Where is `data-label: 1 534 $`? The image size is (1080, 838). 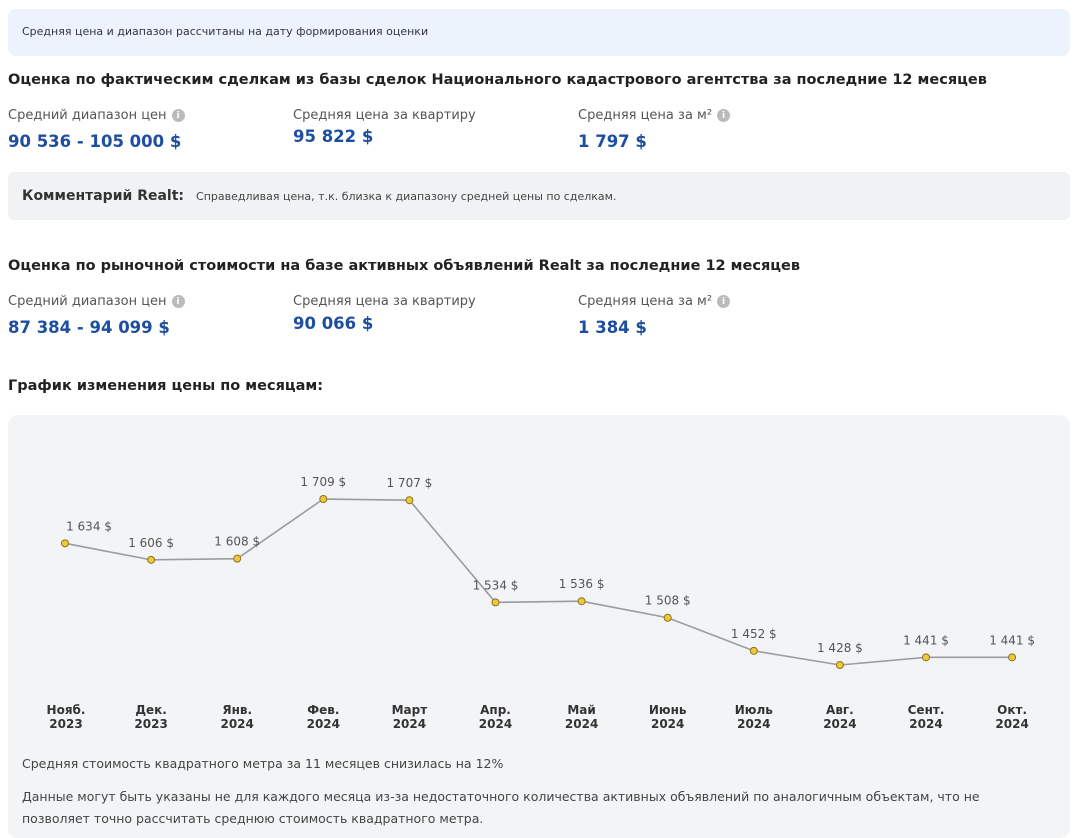 data-label: 1 534 $ is located at coordinates (496, 585).